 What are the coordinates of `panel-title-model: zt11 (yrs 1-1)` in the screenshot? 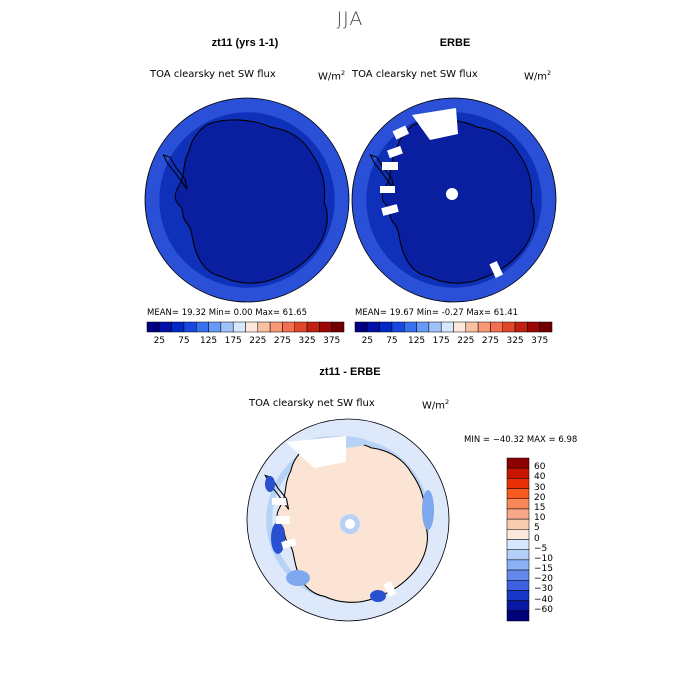 It's located at (245, 43).